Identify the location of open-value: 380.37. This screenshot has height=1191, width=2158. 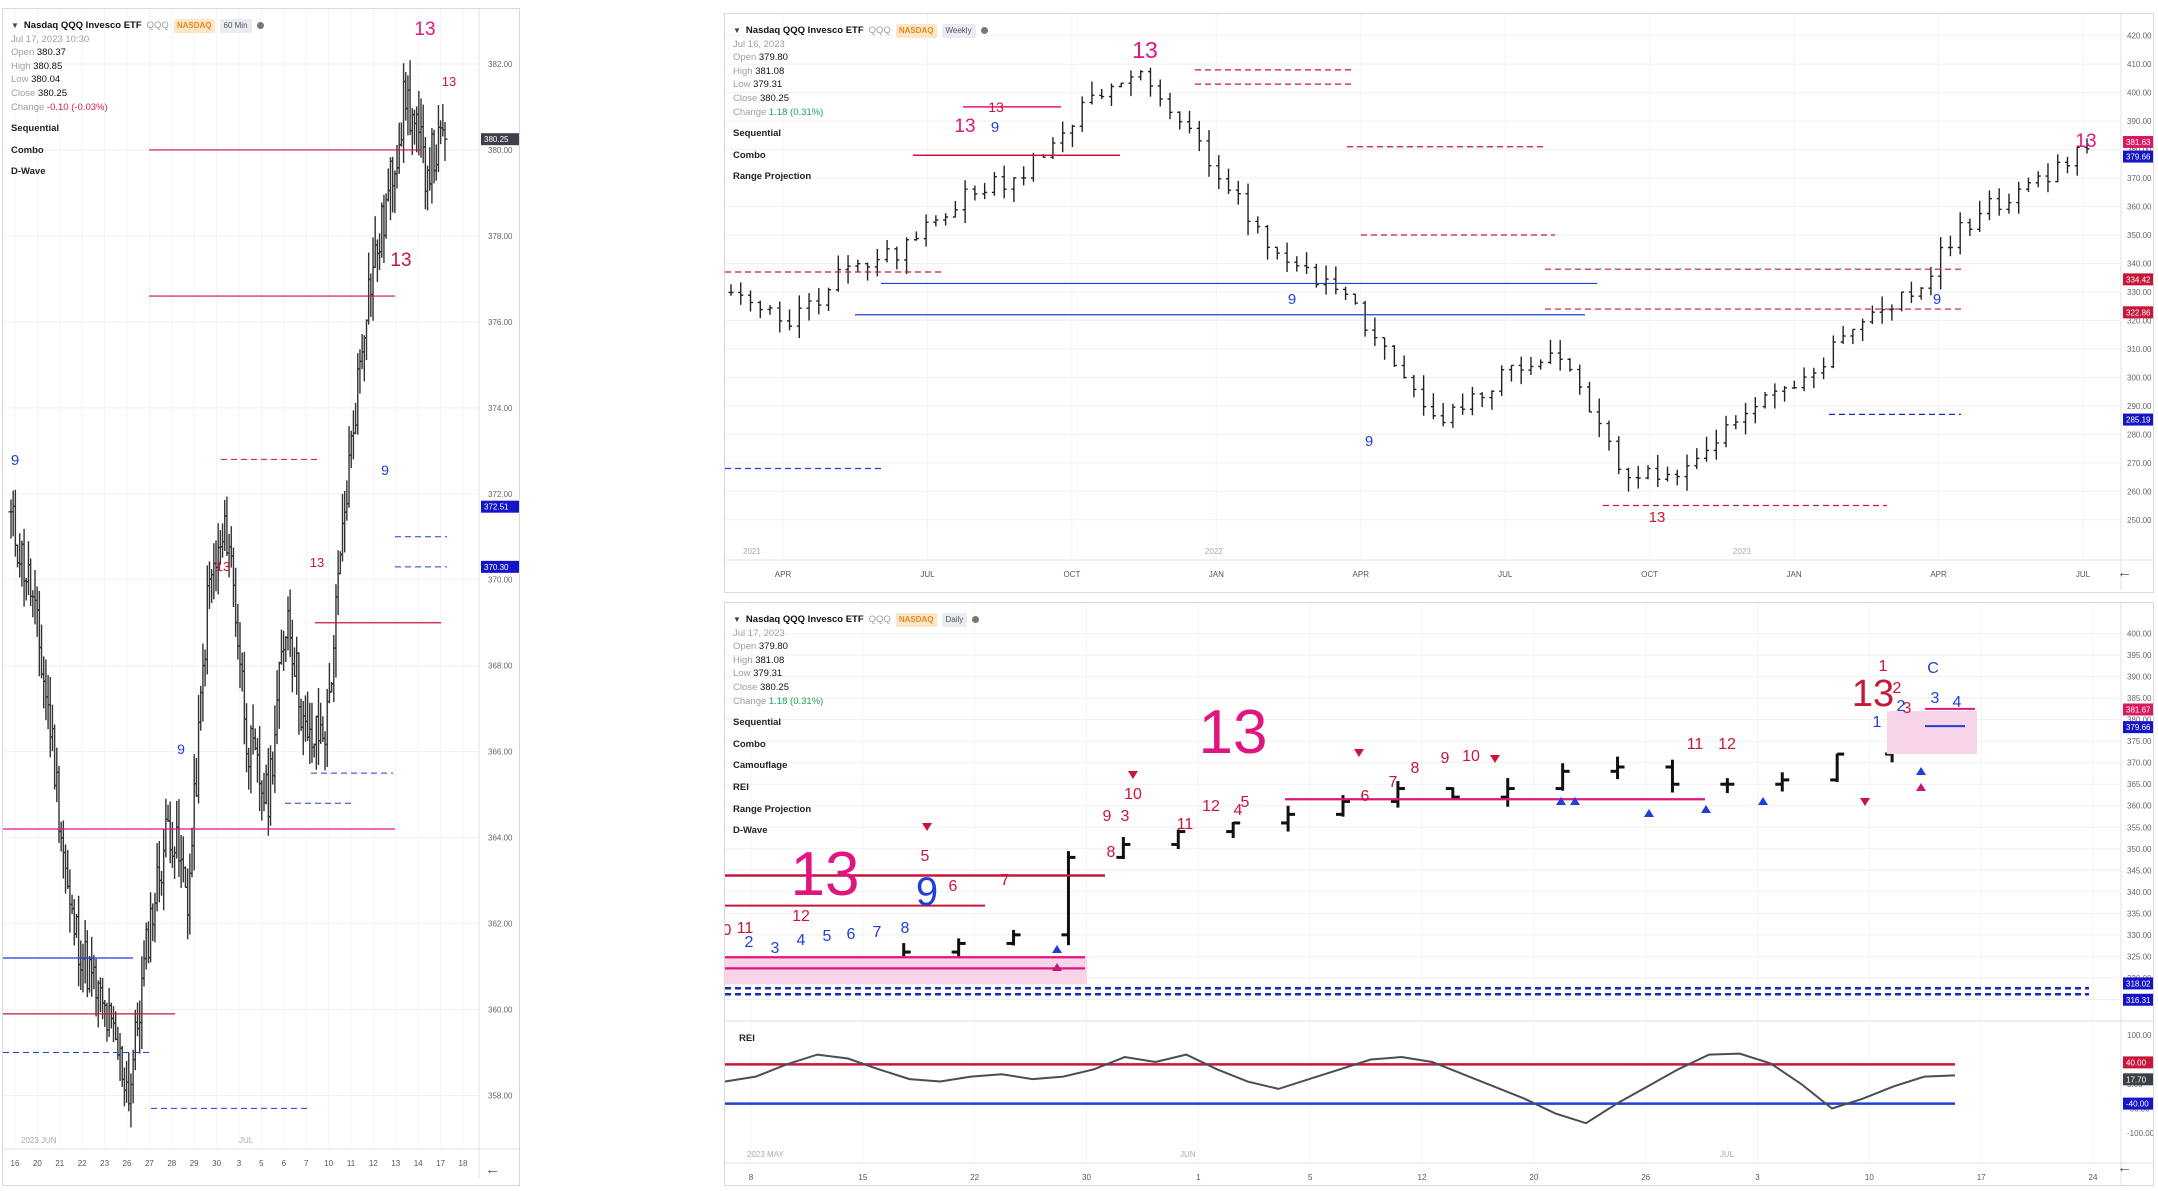
(51, 53).